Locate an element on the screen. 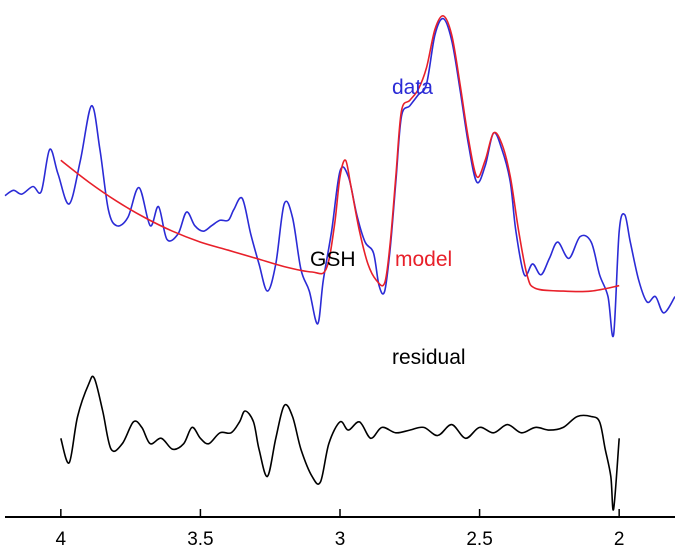 The height and width of the screenshot is (550, 675). x-axis-ticks: 4 3.5 3 2.5 2 is located at coordinates (340, 529).